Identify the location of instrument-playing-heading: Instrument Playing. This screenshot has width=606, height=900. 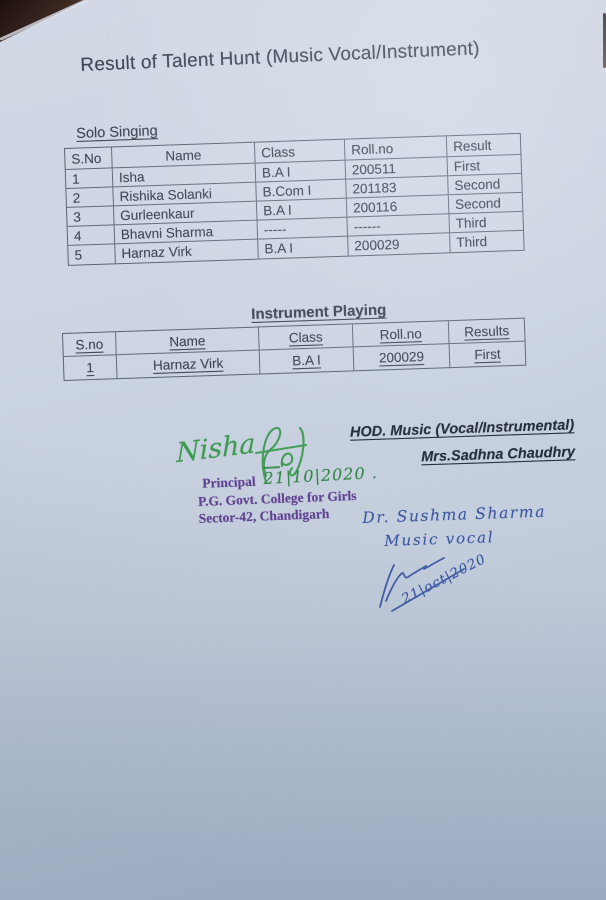
(319, 312).